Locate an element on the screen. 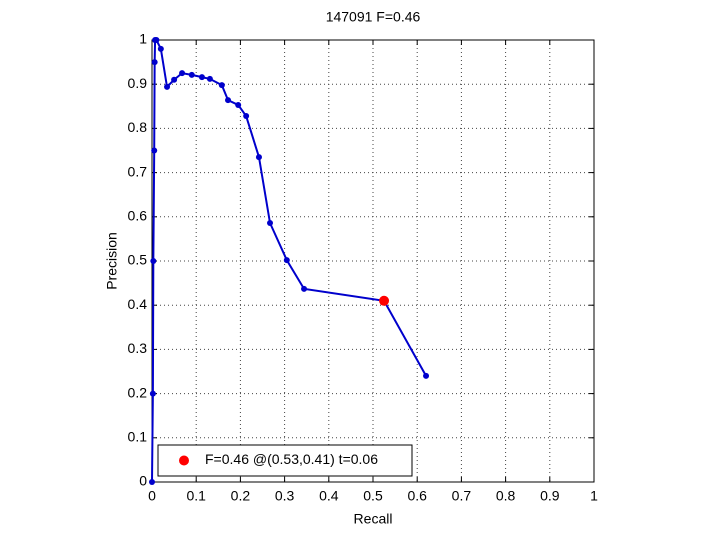 This screenshot has width=720, height=540. x-tick-label: 0.9 is located at coordinates (550, 496).